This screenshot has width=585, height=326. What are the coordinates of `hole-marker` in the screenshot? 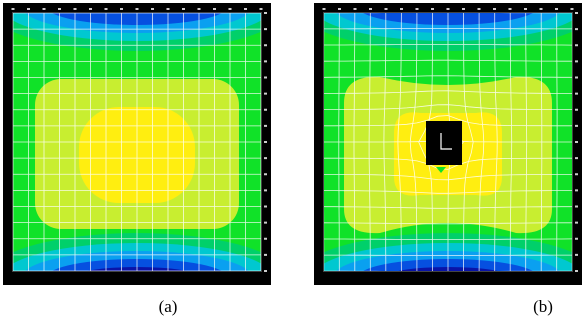 It's located at (446, 141).